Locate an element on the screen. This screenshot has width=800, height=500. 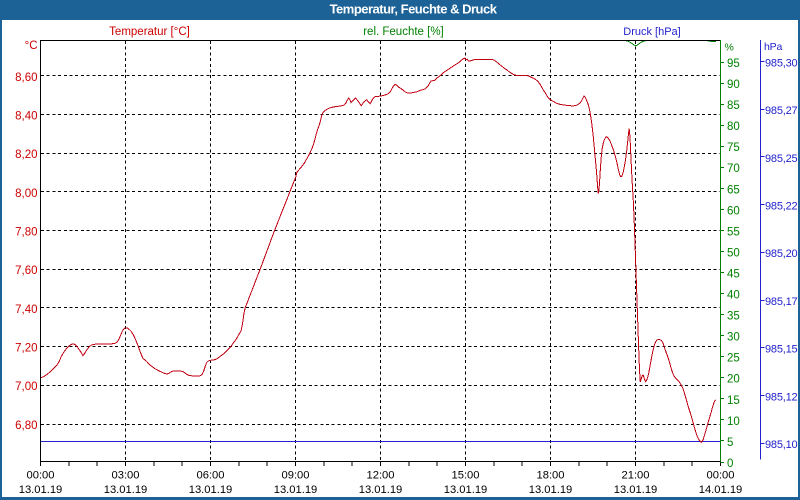
svg-text: 15:00 is located at coordinates (466, 476).